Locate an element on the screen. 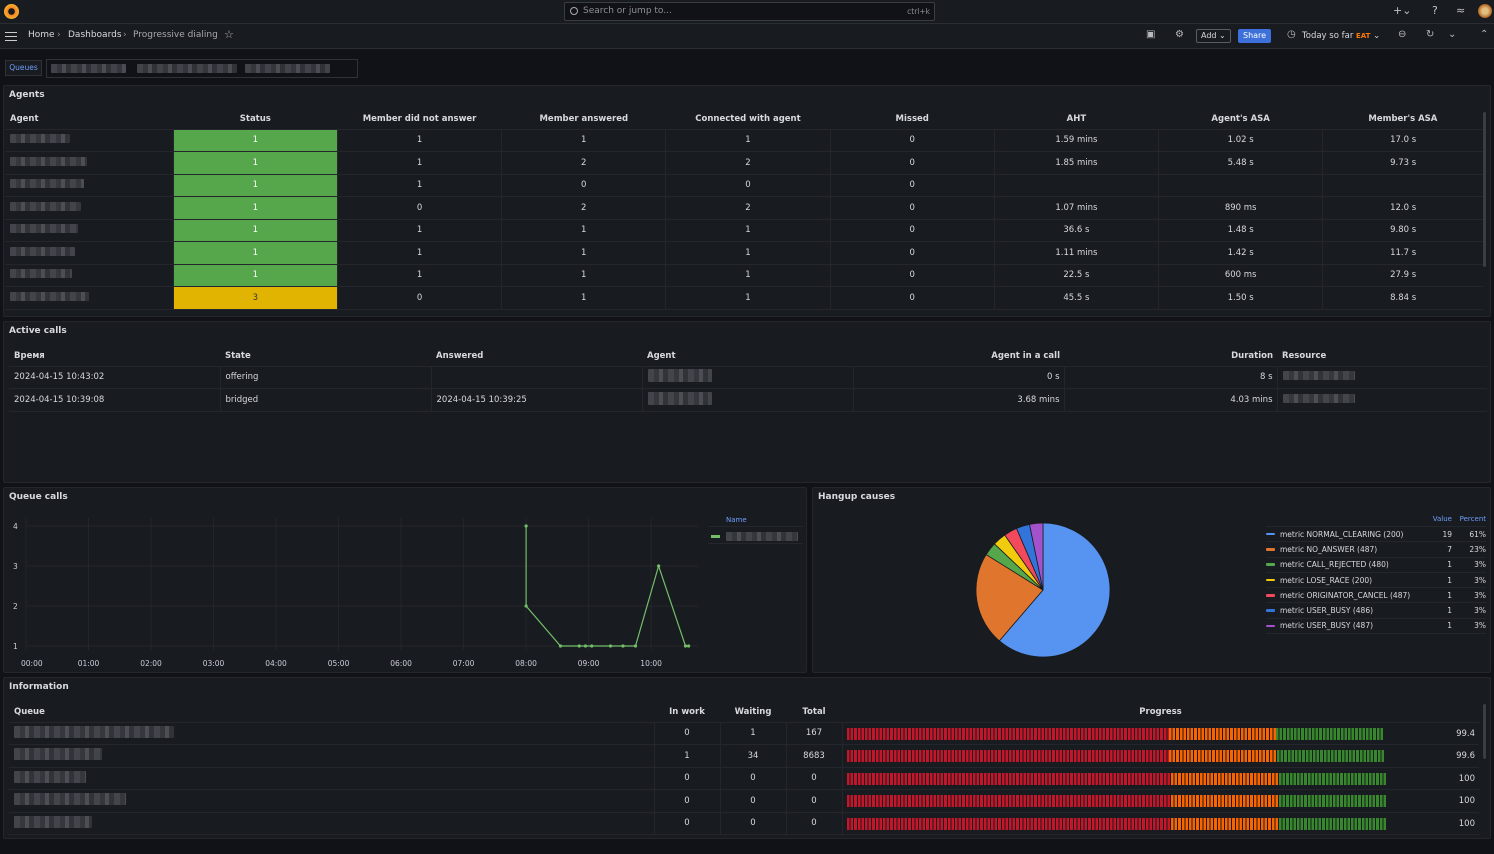  table-row: 1 1 1 1 0 1.59 mins 1.02 s 17.0 s is located at coordinates (744, 140).